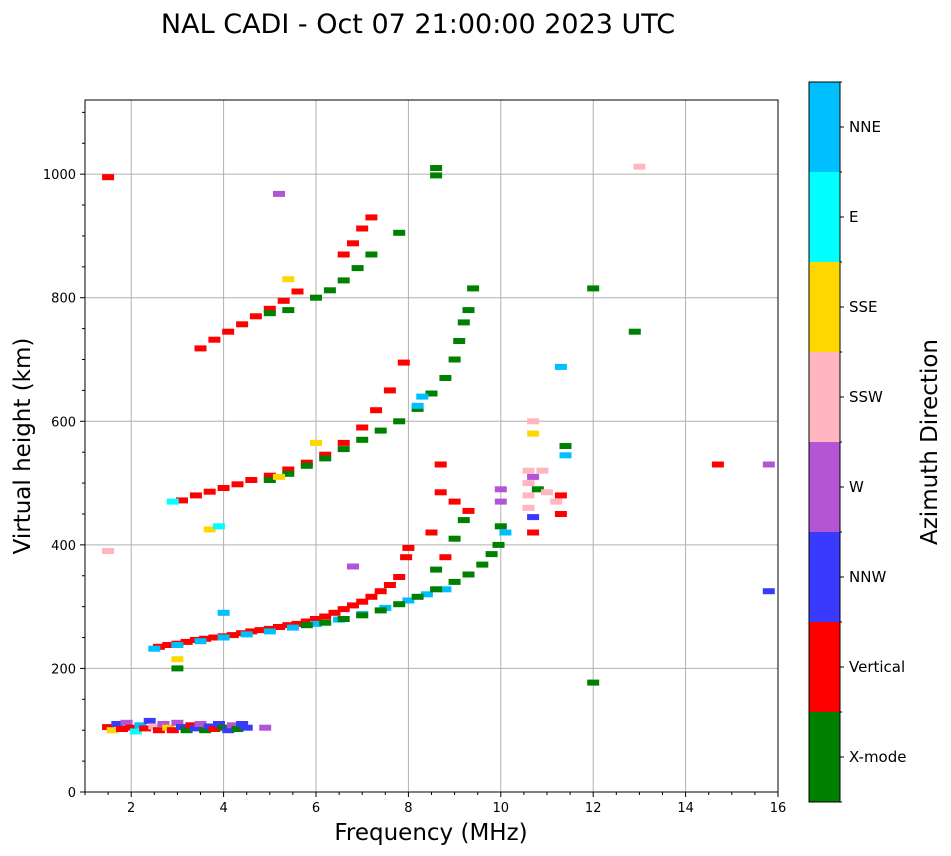 The width and height of the screenshot is (951, 856). Describe the element at coordinates (418, 24) in the screenshot. I see `chart-title: NAL CADI - Oct 07 21:00:00 2023 UTC` at that location.